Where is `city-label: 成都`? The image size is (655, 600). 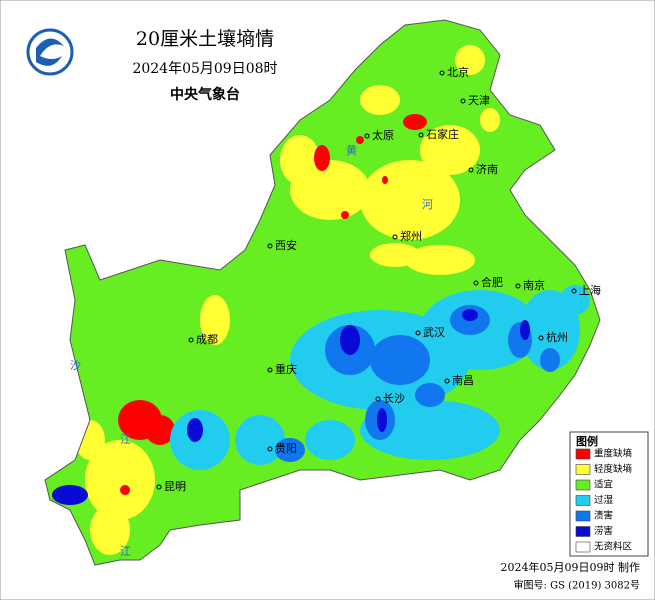
city-label: 成都 is located at coordinates (207, 339).